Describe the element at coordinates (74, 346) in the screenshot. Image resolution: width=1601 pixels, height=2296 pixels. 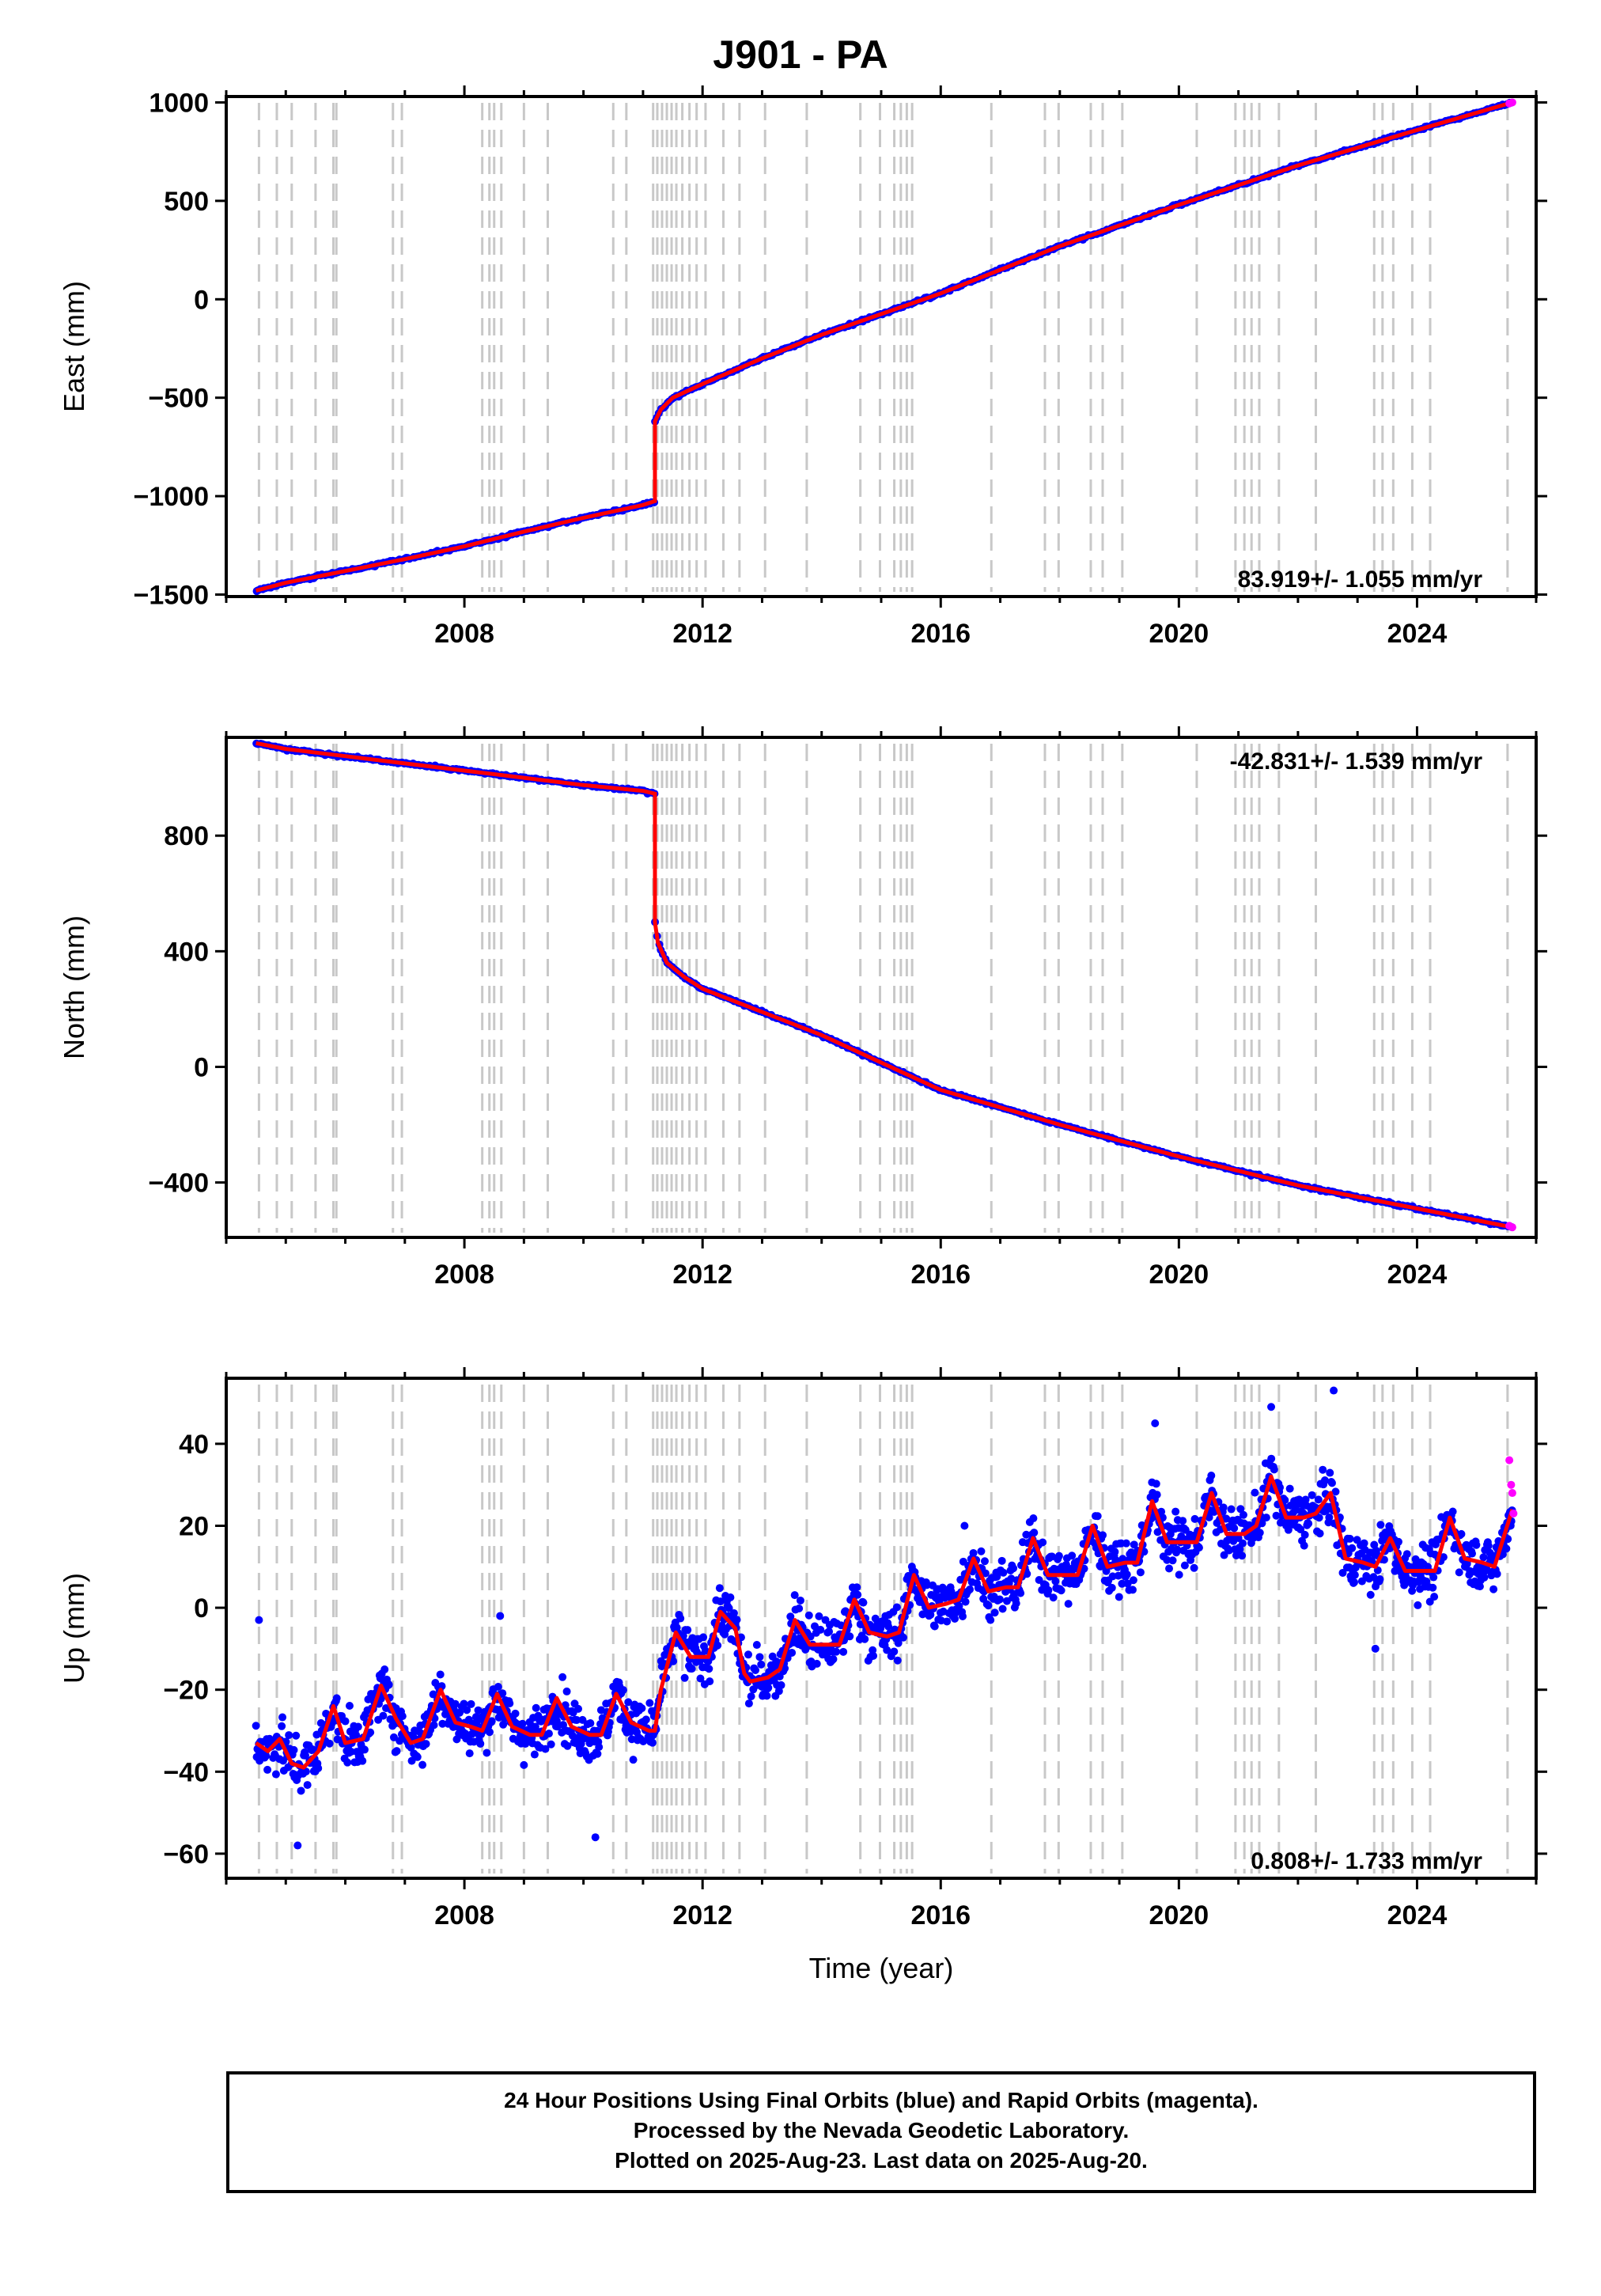
I see `y-axis-label: East (mm)` at that location.